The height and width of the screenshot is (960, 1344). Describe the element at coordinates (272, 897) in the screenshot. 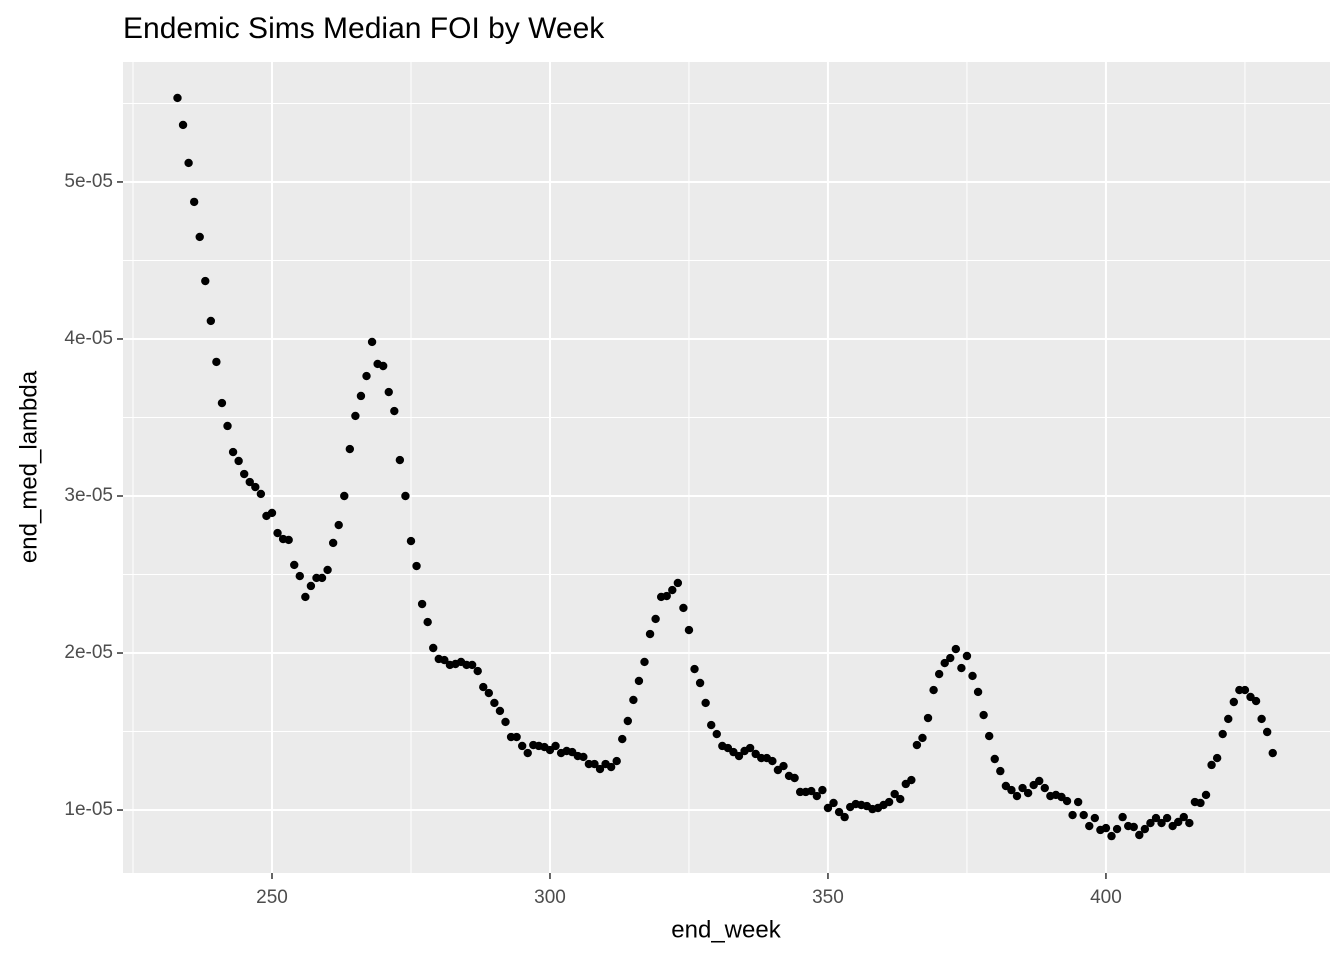

I see `x-tick-label: 250` at that location.